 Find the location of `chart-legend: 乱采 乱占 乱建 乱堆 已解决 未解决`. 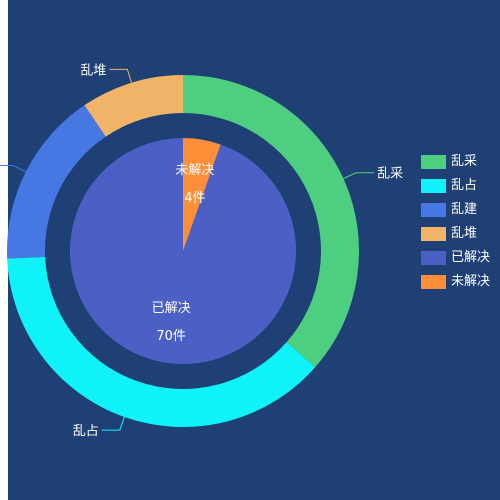

chart-legend: 乱采 乱占 乱建 乱堆 已解决 未解决 is located at coordinates (455, 224).